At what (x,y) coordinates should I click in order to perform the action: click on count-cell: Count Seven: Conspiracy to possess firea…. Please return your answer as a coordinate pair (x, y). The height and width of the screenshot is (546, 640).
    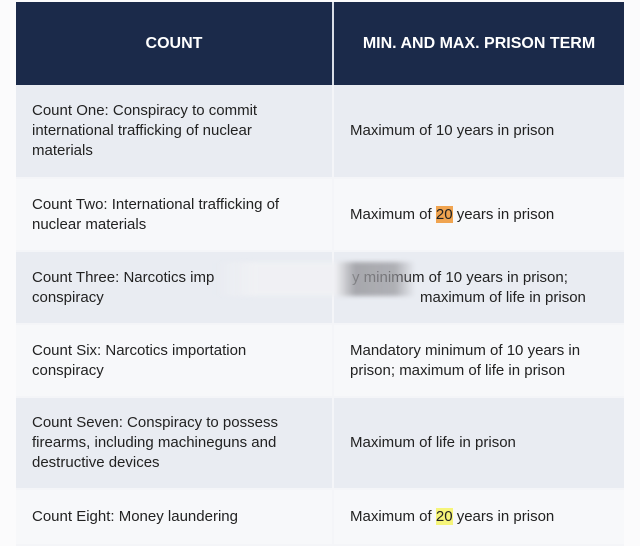
    Looking at the image, I should click on (175, 443).